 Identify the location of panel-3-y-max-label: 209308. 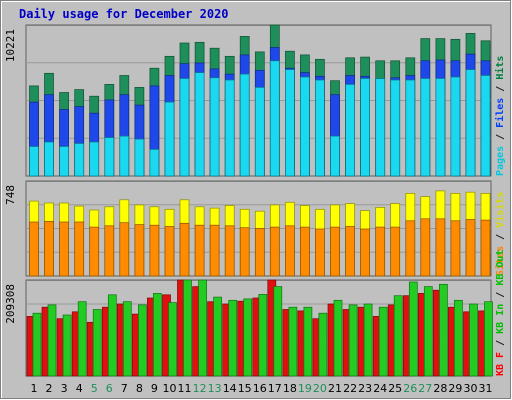
(10, 304).